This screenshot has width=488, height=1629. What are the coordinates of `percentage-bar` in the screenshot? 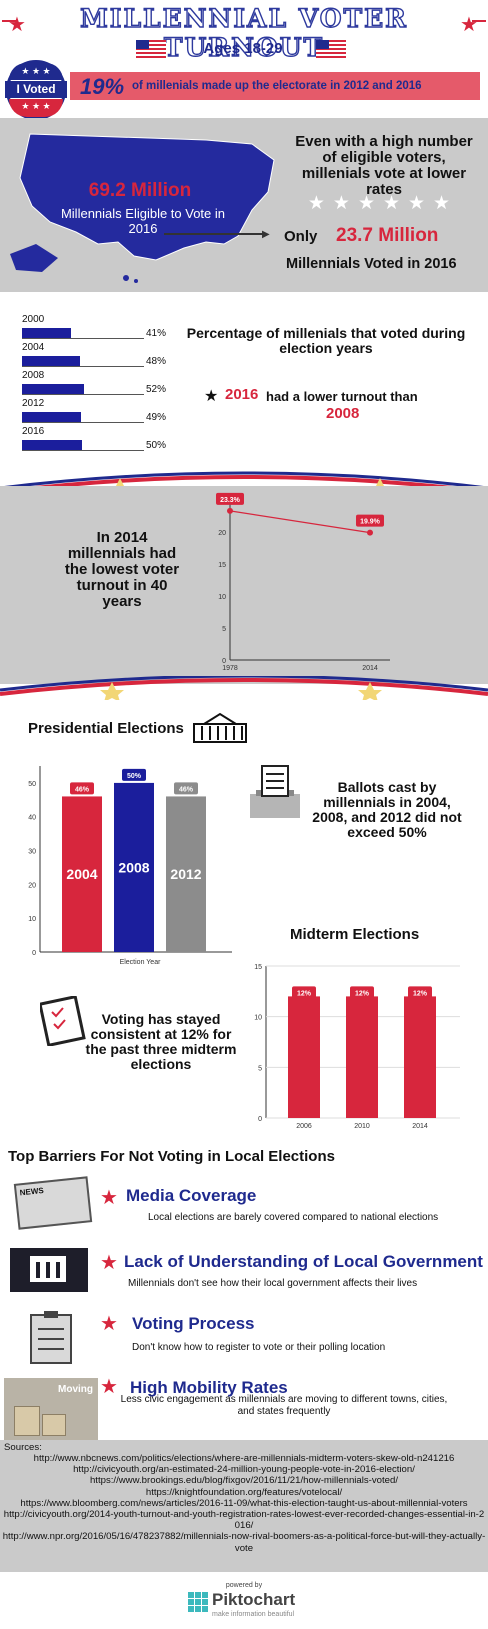 It's located at (47, 333).